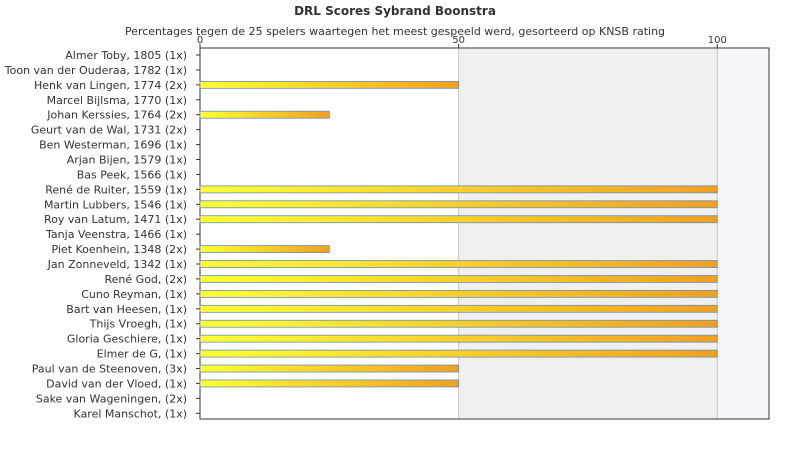  What do you see at coordinates (200, 40) in the screenshot?
I see `x-tick-label: 0` at bounding box center [200, 40].